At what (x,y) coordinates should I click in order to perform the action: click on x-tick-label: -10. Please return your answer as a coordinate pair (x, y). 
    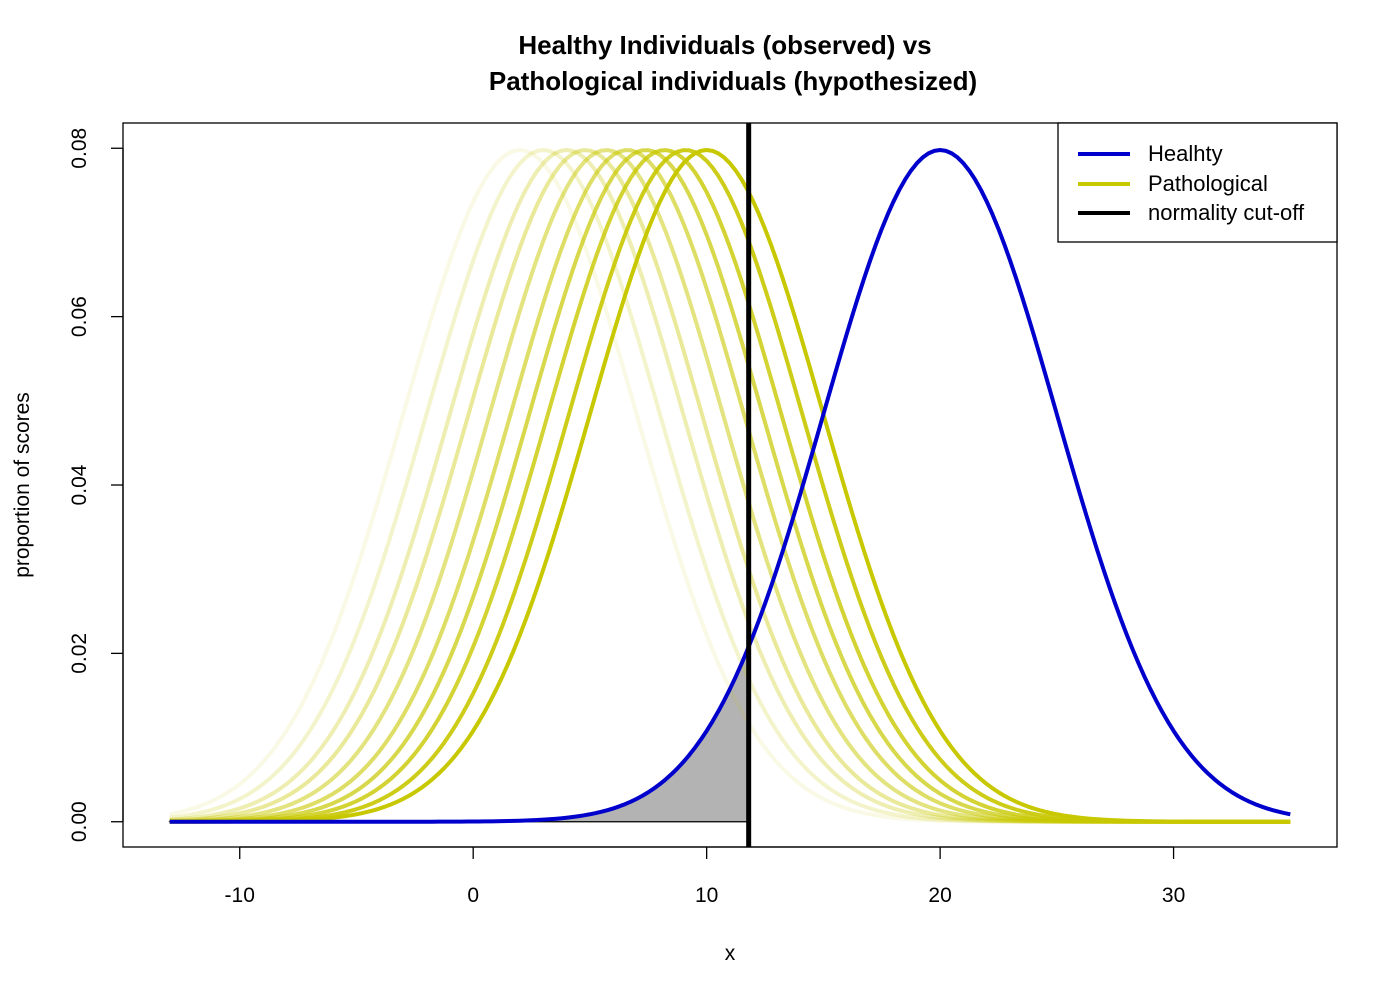
    Looking at the image, I should click on (240, 895).